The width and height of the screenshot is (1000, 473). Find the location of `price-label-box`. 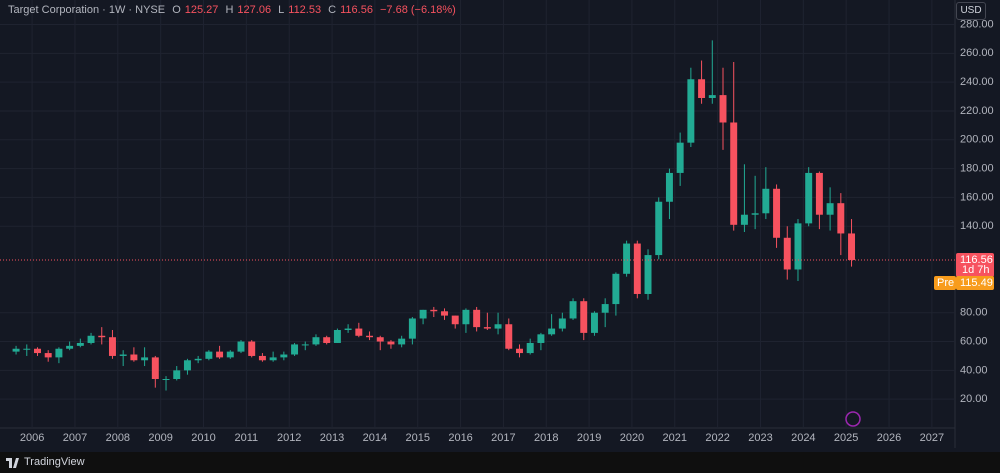

price-label-box is located at coordinates (975, 265).